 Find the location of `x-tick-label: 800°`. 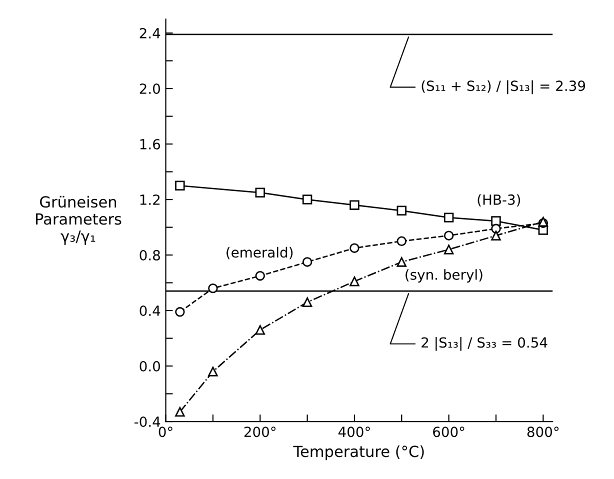

x-tick-label: 800° is located at coordinates (543, 432).